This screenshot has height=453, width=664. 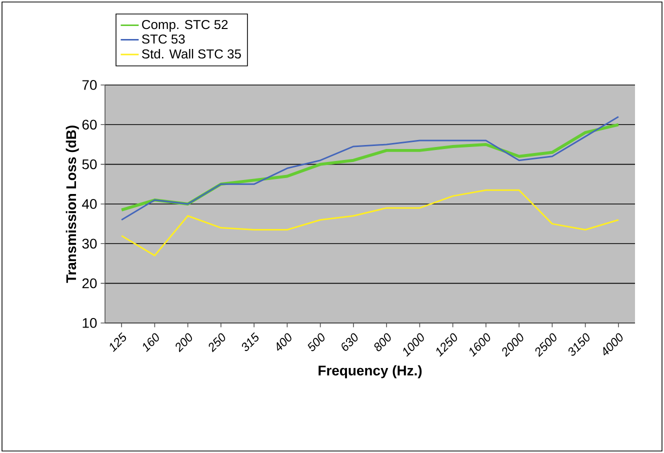 I want to click on x-tick-label: 800, so click(x=382, y=342).